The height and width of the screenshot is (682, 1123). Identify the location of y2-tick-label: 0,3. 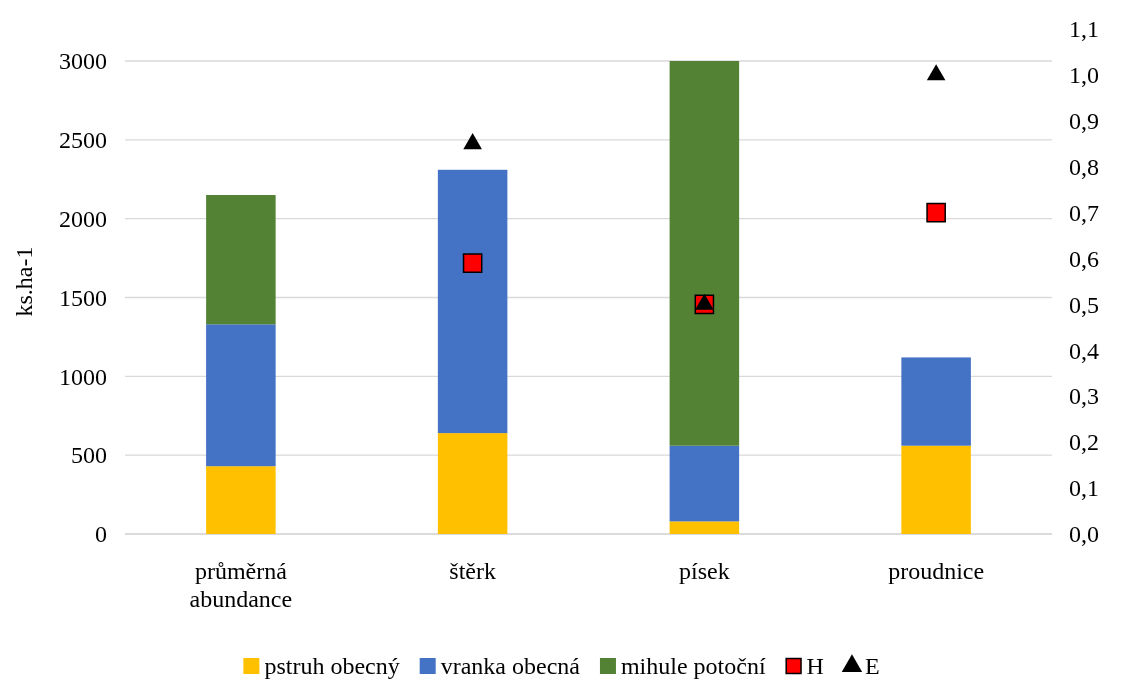
(1084, 396).